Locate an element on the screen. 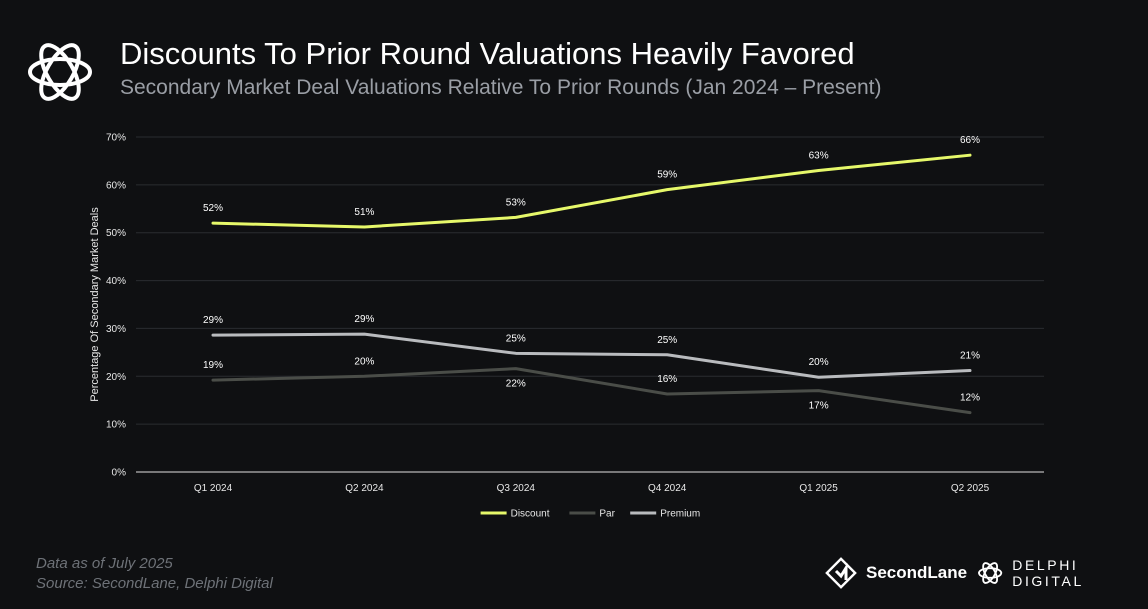  x-tick-label: Q1 2025 is located at coordinates (818, 488).